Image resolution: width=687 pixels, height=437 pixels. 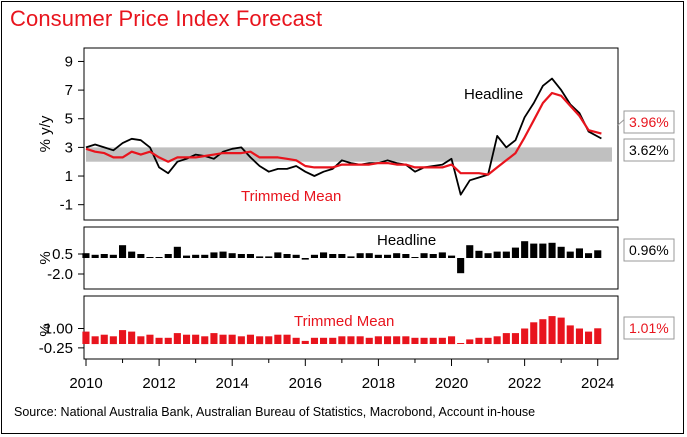 What do you see at coordinates (69, 176) in the screenshot?
I see `top-y-tick-label: 1` at bounding box center [69, 176].